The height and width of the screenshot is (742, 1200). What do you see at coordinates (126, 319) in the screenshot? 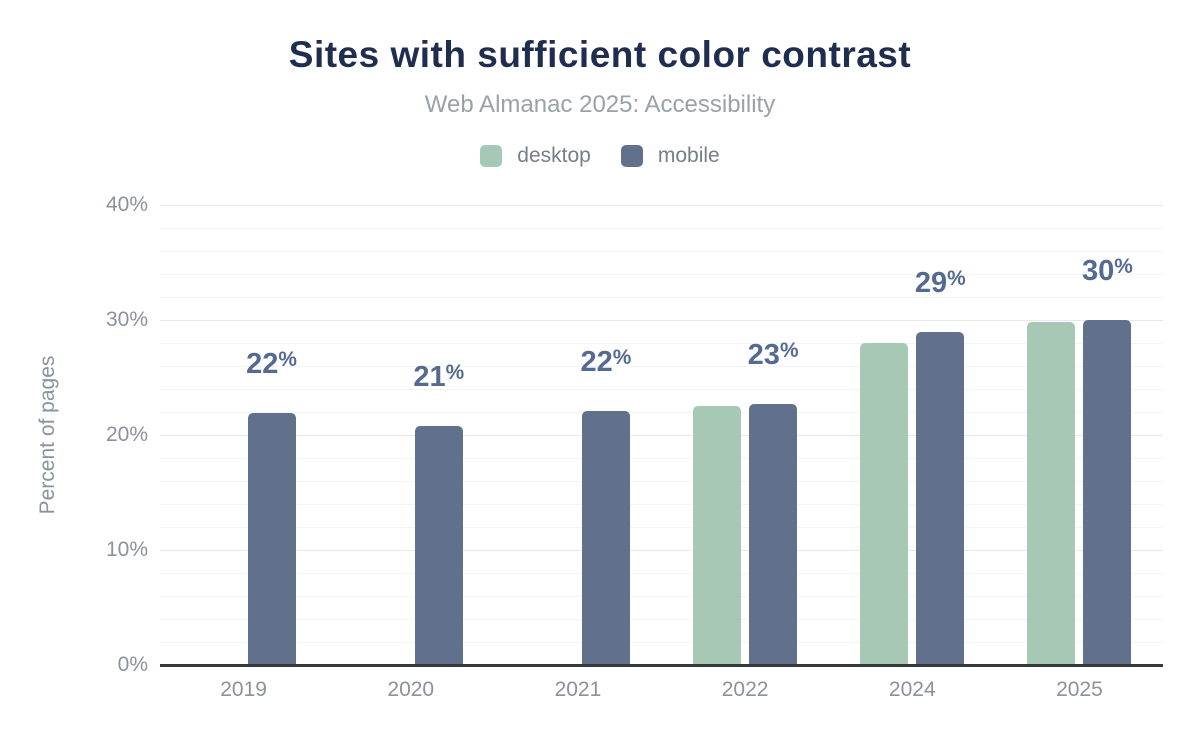
I see `y-tick-label: 30%` at bounding box center [126, 319].